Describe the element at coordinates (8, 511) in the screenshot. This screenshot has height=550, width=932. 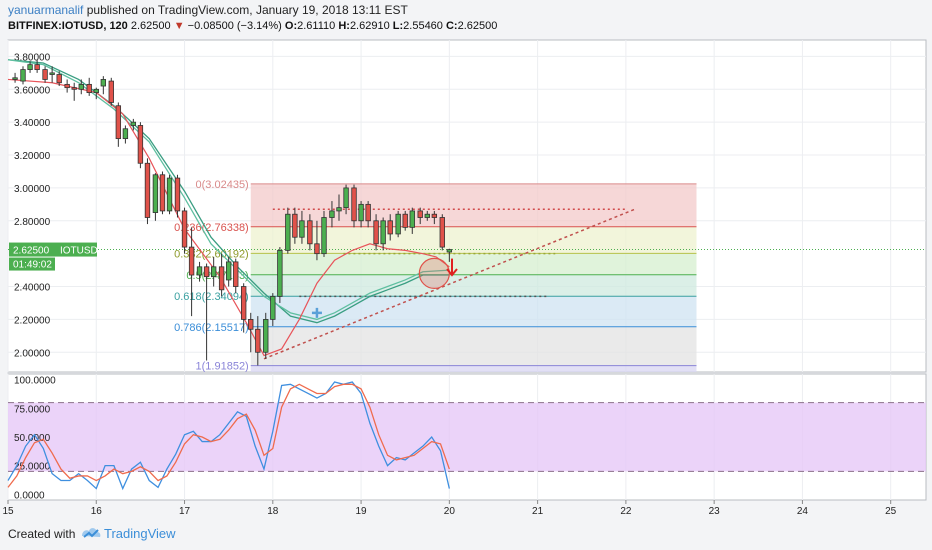
I see `time-tick-label: 15` at that location.